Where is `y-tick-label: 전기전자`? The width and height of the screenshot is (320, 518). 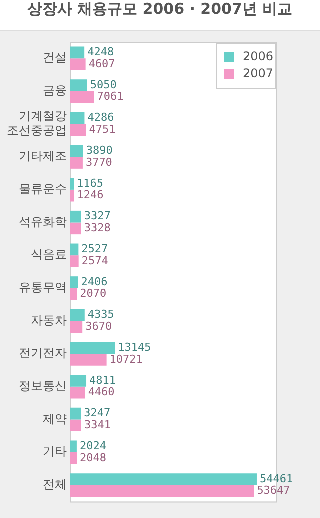 y-tick-label: 전기전자 is located at coordinates (43, 353).